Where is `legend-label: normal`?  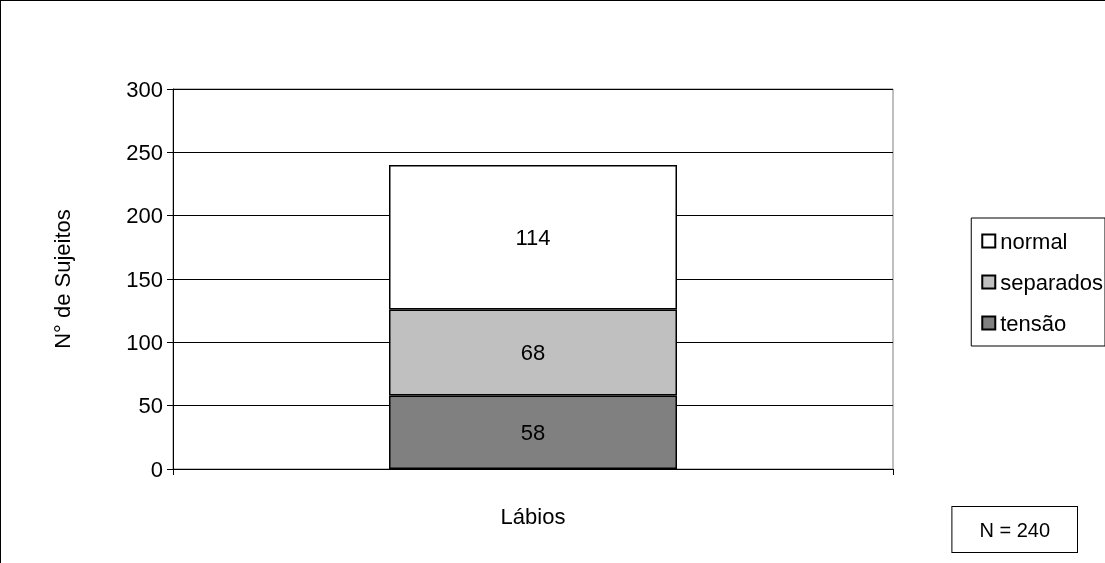 legend-label: normal is located at coordinates (1034, 241).